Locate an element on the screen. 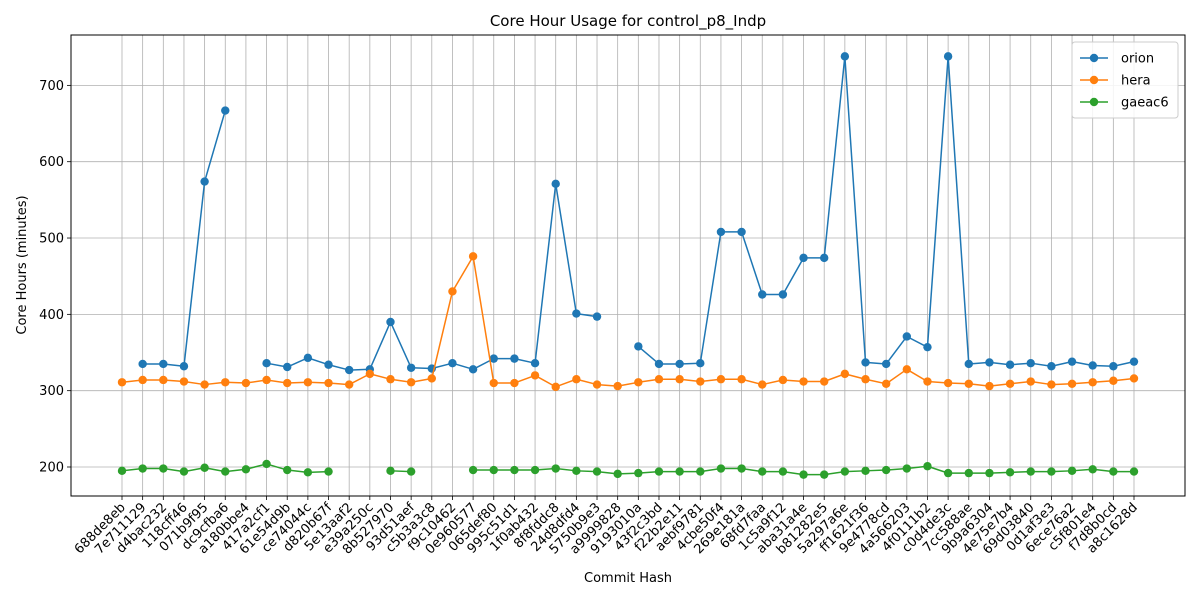 The width and height of the screenshot is (1200, 600). y-axis-label: Core Hours (minutes) is located at coordinates (22, 264).